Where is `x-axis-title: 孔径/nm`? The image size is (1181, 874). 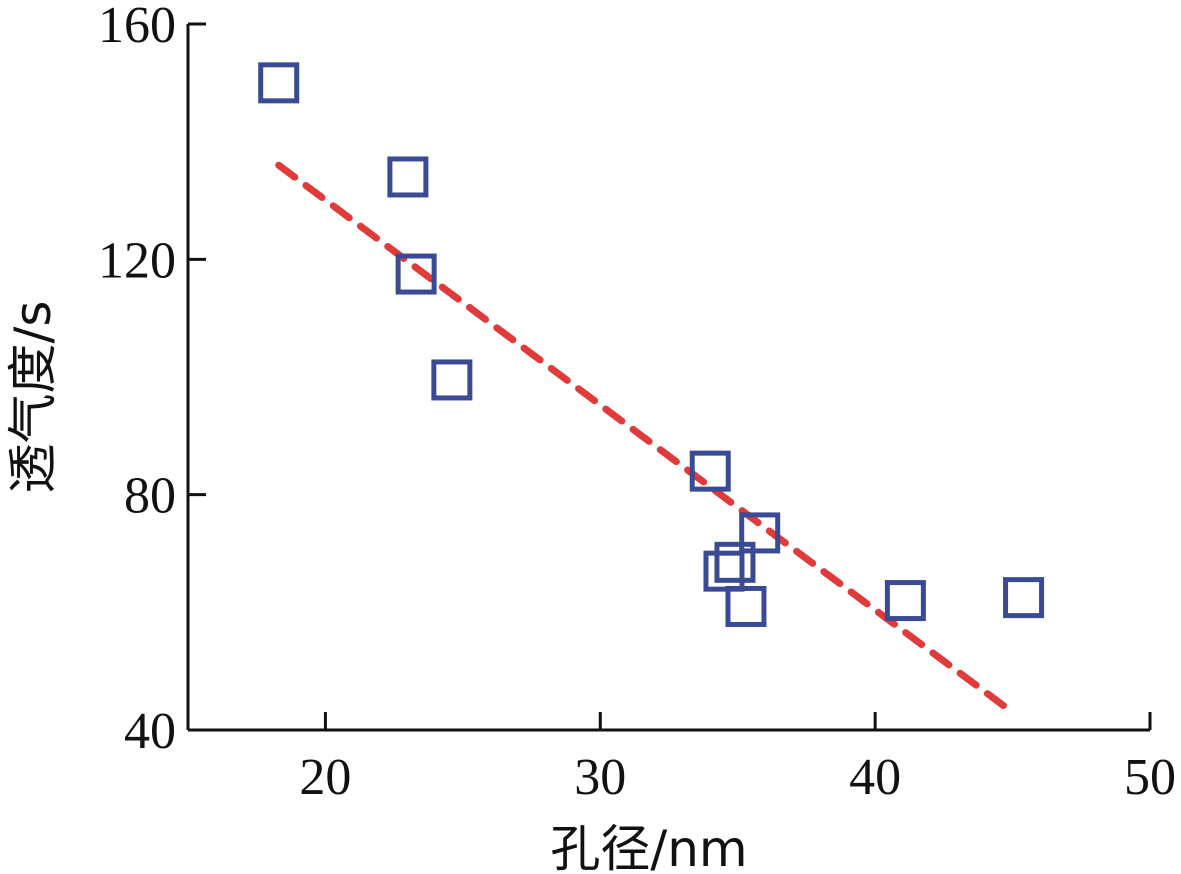
x-axis-title: 孔径/nm is located at coordinates (648, 847).